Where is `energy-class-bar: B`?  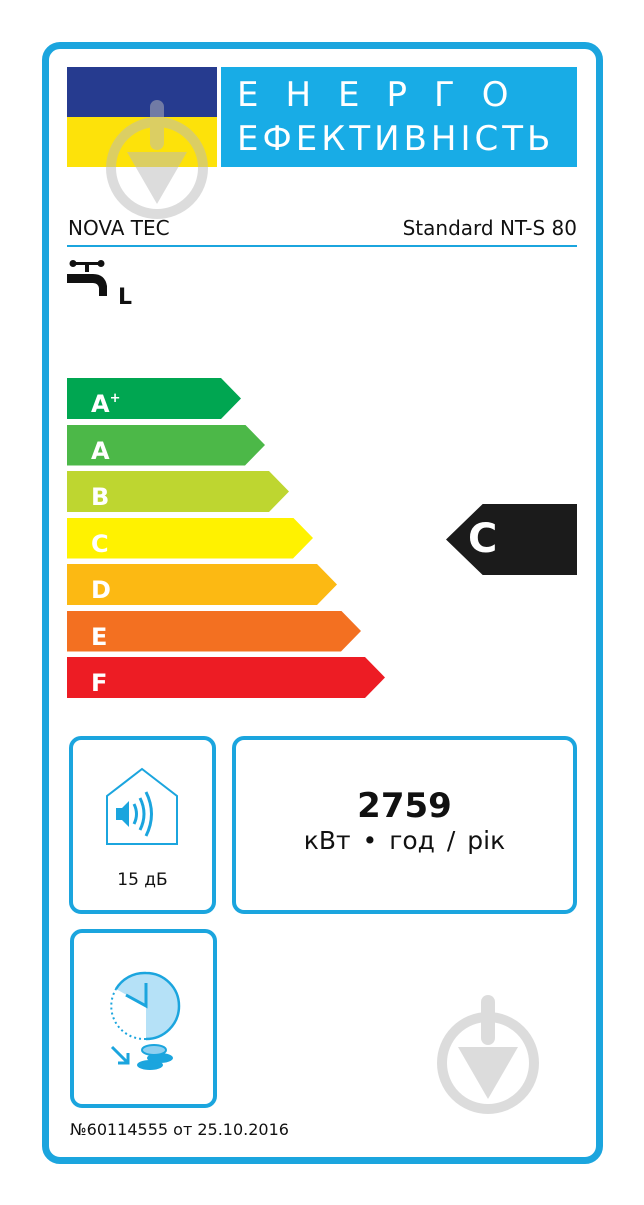
energy-class-bar: B is located at coordinates (178, 491).